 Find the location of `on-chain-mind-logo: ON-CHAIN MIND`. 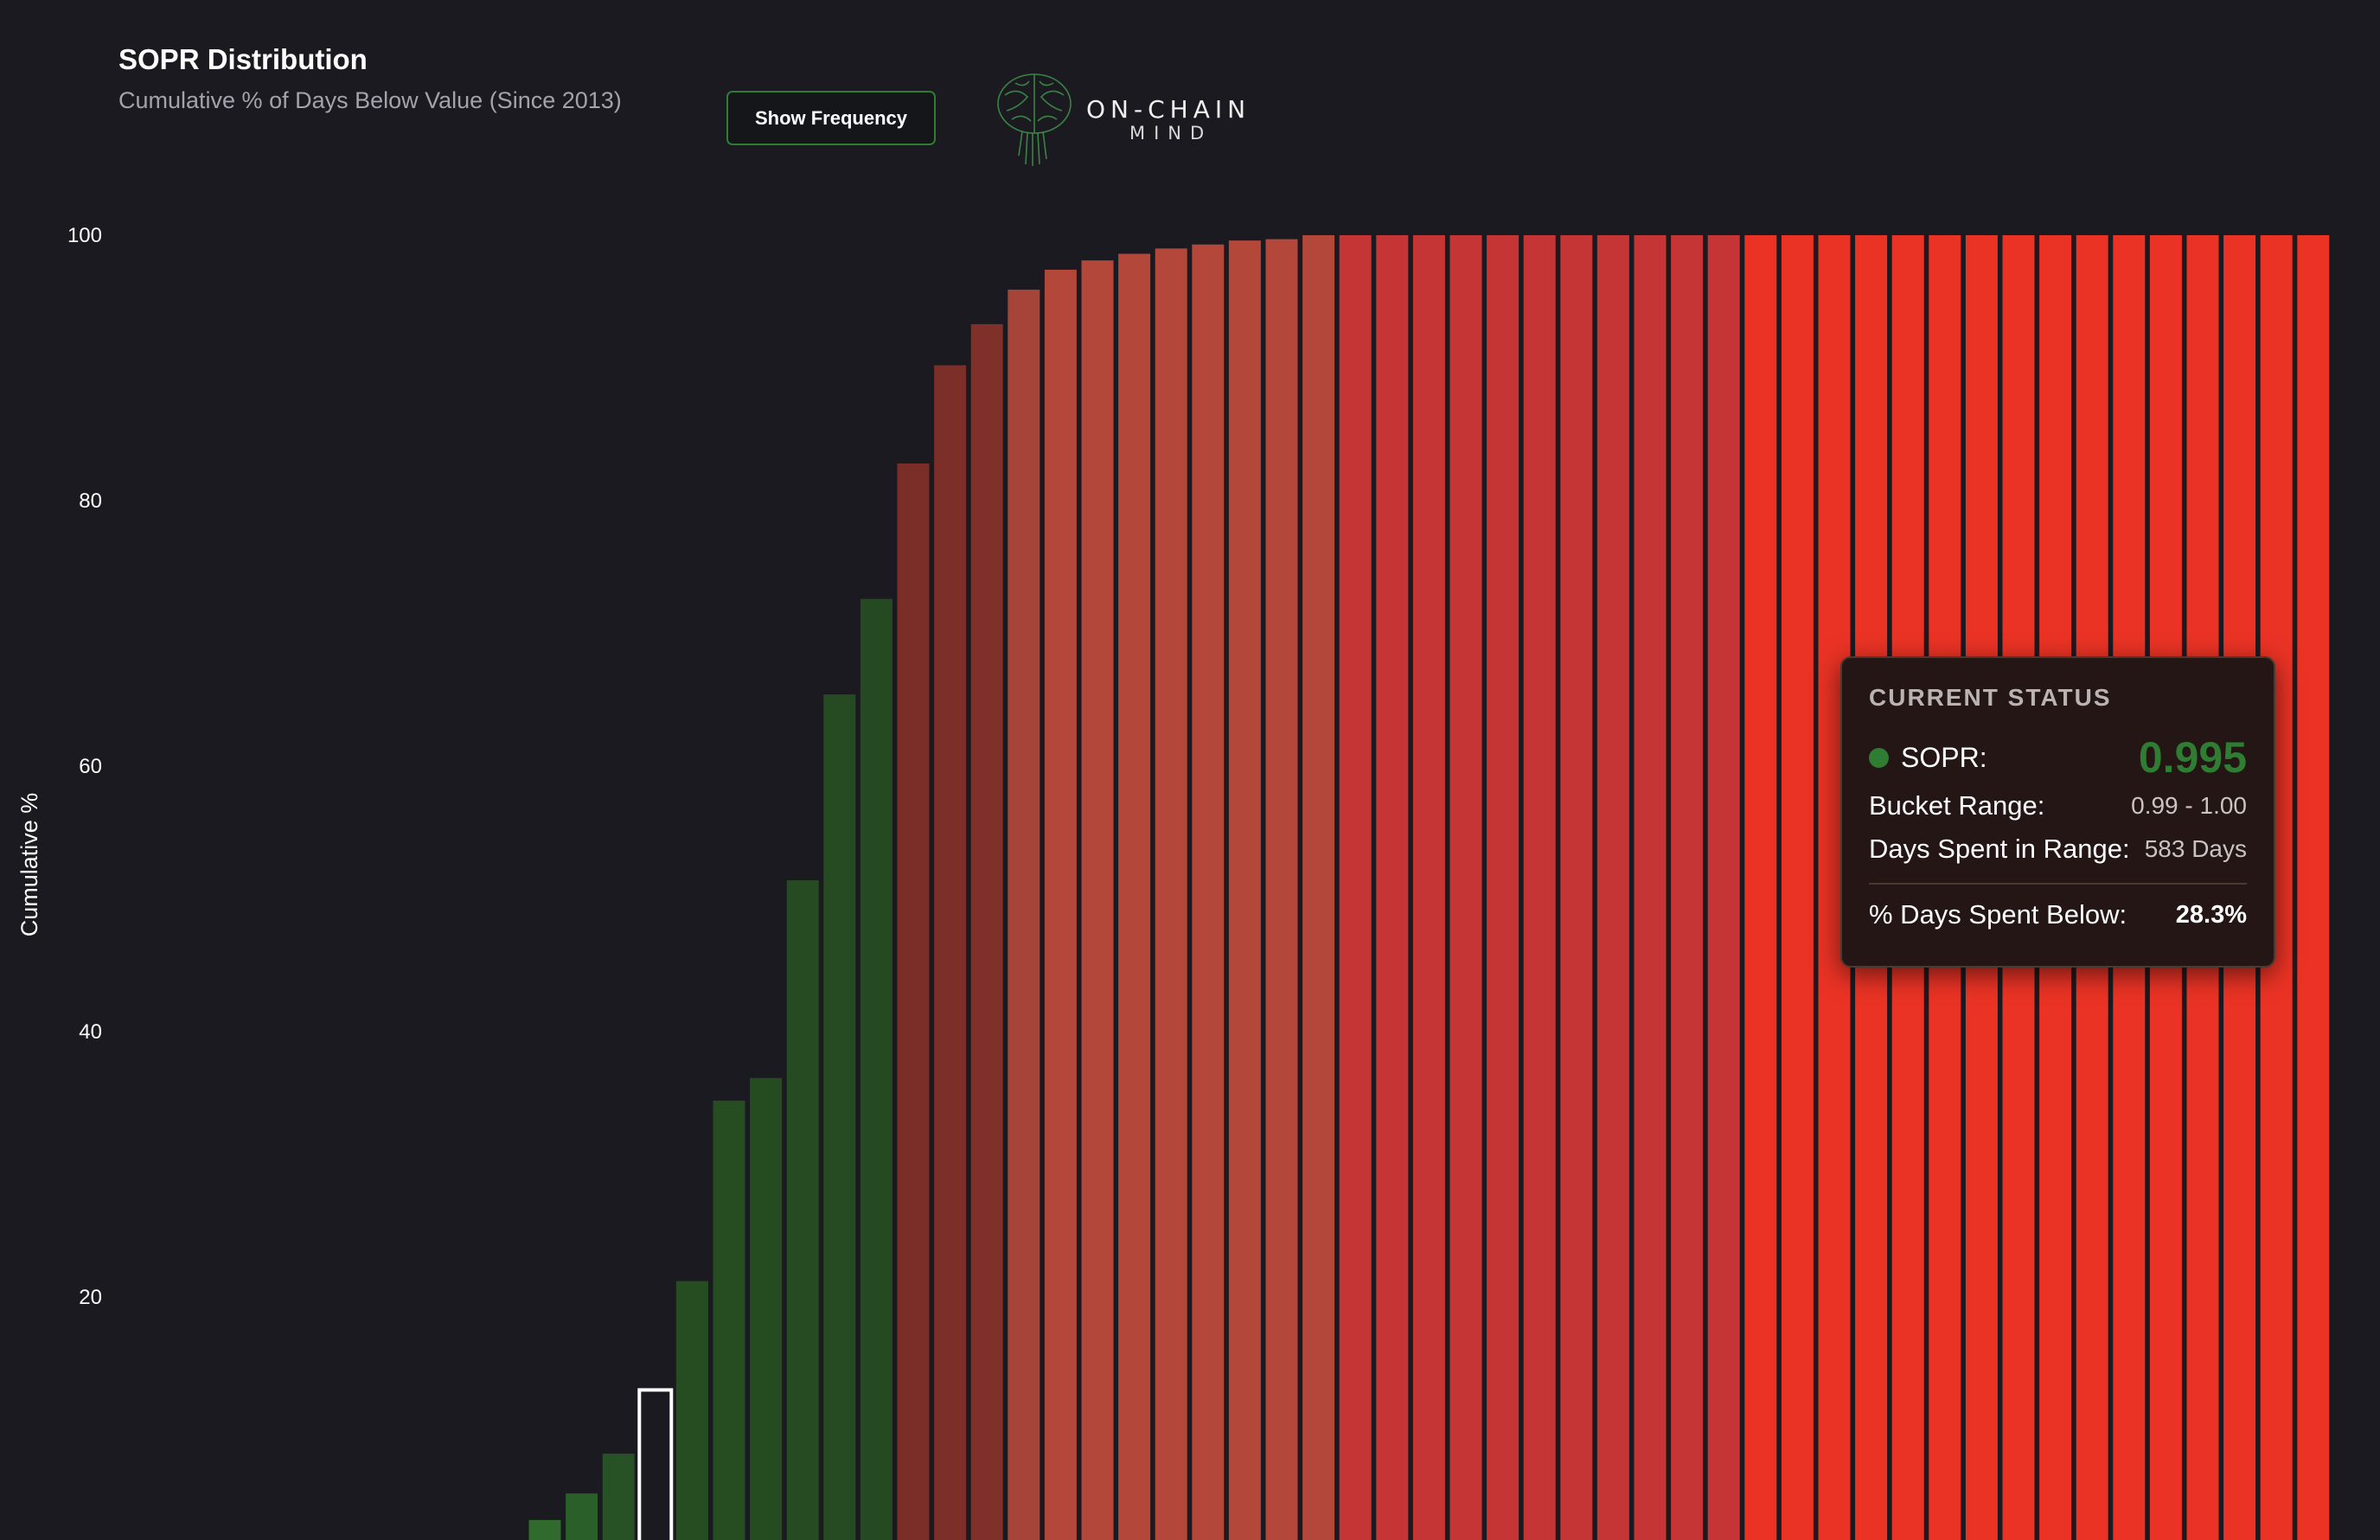

on-chain-mind-logo: ON-CHAIN MIND is located at coordinates (1135, 119).